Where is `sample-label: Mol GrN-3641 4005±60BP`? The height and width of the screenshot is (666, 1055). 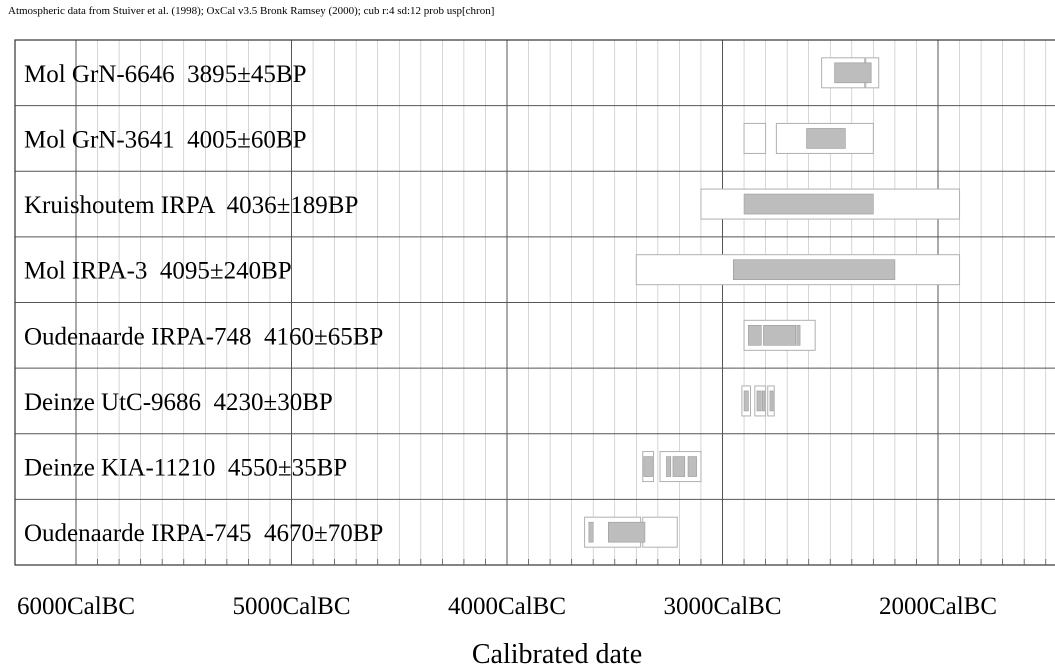 sample-label: Mol GrN-3641 4005±60BP is located at coordinates (165, 139).